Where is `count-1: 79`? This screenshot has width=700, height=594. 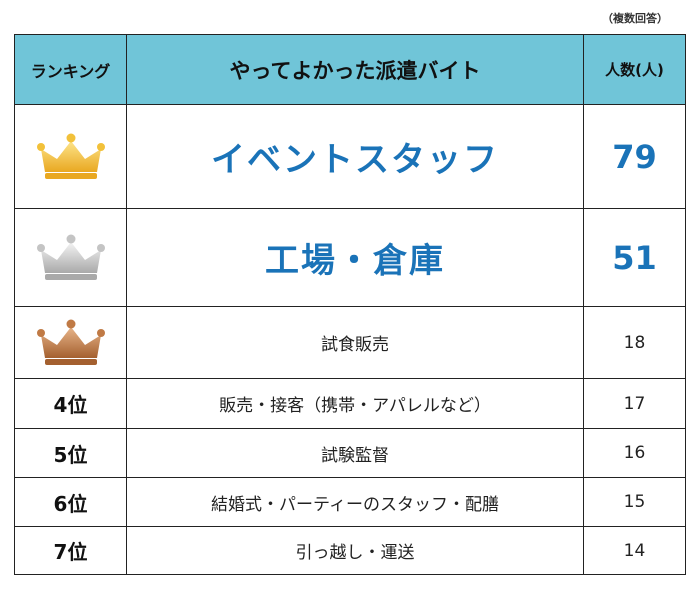
count-1: 79 is located at coordinates (634, 156).